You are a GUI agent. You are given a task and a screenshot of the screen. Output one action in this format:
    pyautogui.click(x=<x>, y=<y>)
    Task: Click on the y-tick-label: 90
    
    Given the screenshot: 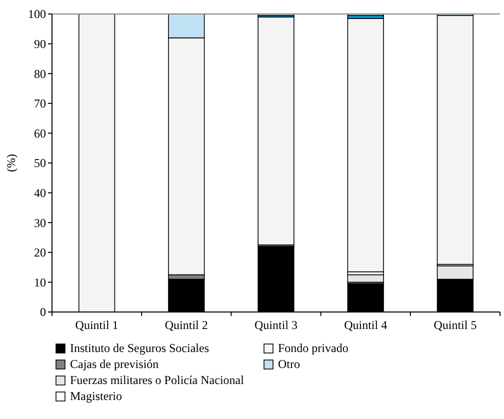 What is the action you would take?
    pyautogui.click(x=40, y=44)
    